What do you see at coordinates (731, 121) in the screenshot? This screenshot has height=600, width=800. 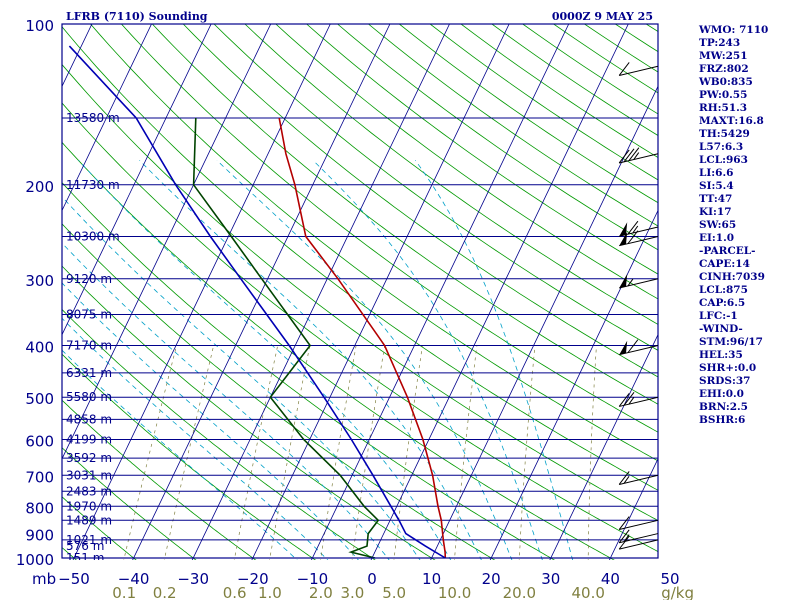 I see `stat-line: MAXT:16.8` at bounding box center [731, 121].